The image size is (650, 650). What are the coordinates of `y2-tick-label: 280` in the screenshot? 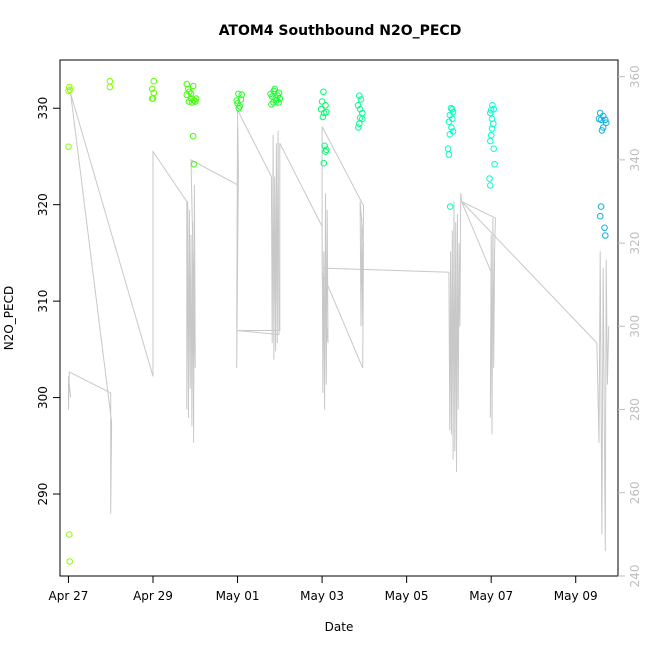 It's located at (635, 409).